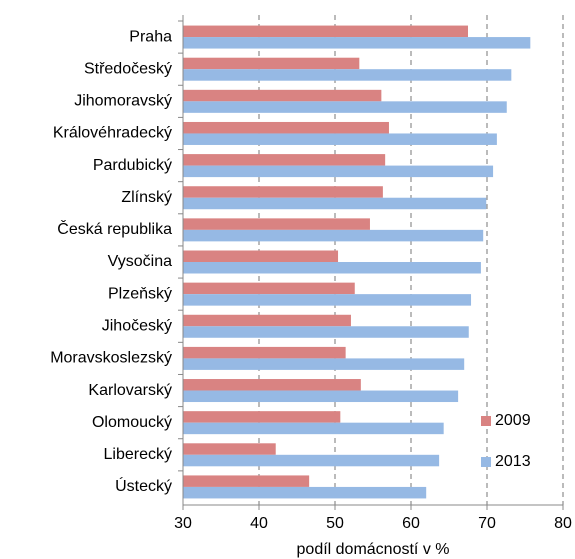 The image size is (575, 559). Describe the element at coordinates (140, 293) in the screenshot. I see `y-tick-label: Plzeňský` at that location.